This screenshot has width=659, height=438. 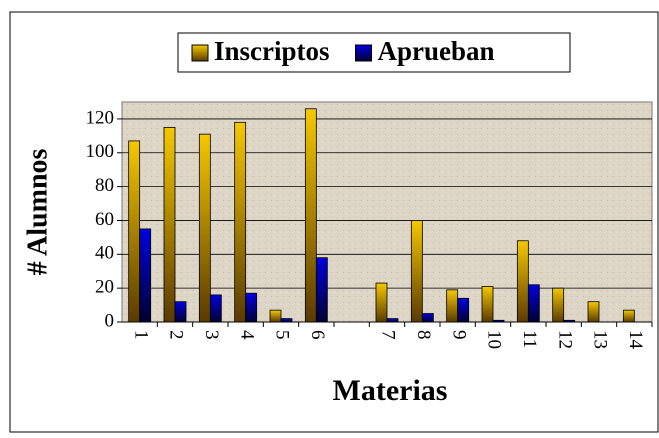 What do you see at coordinates (140, 335) in the screenshot?
I see `x-tick-label: 1` at bounding box center [140, 335].